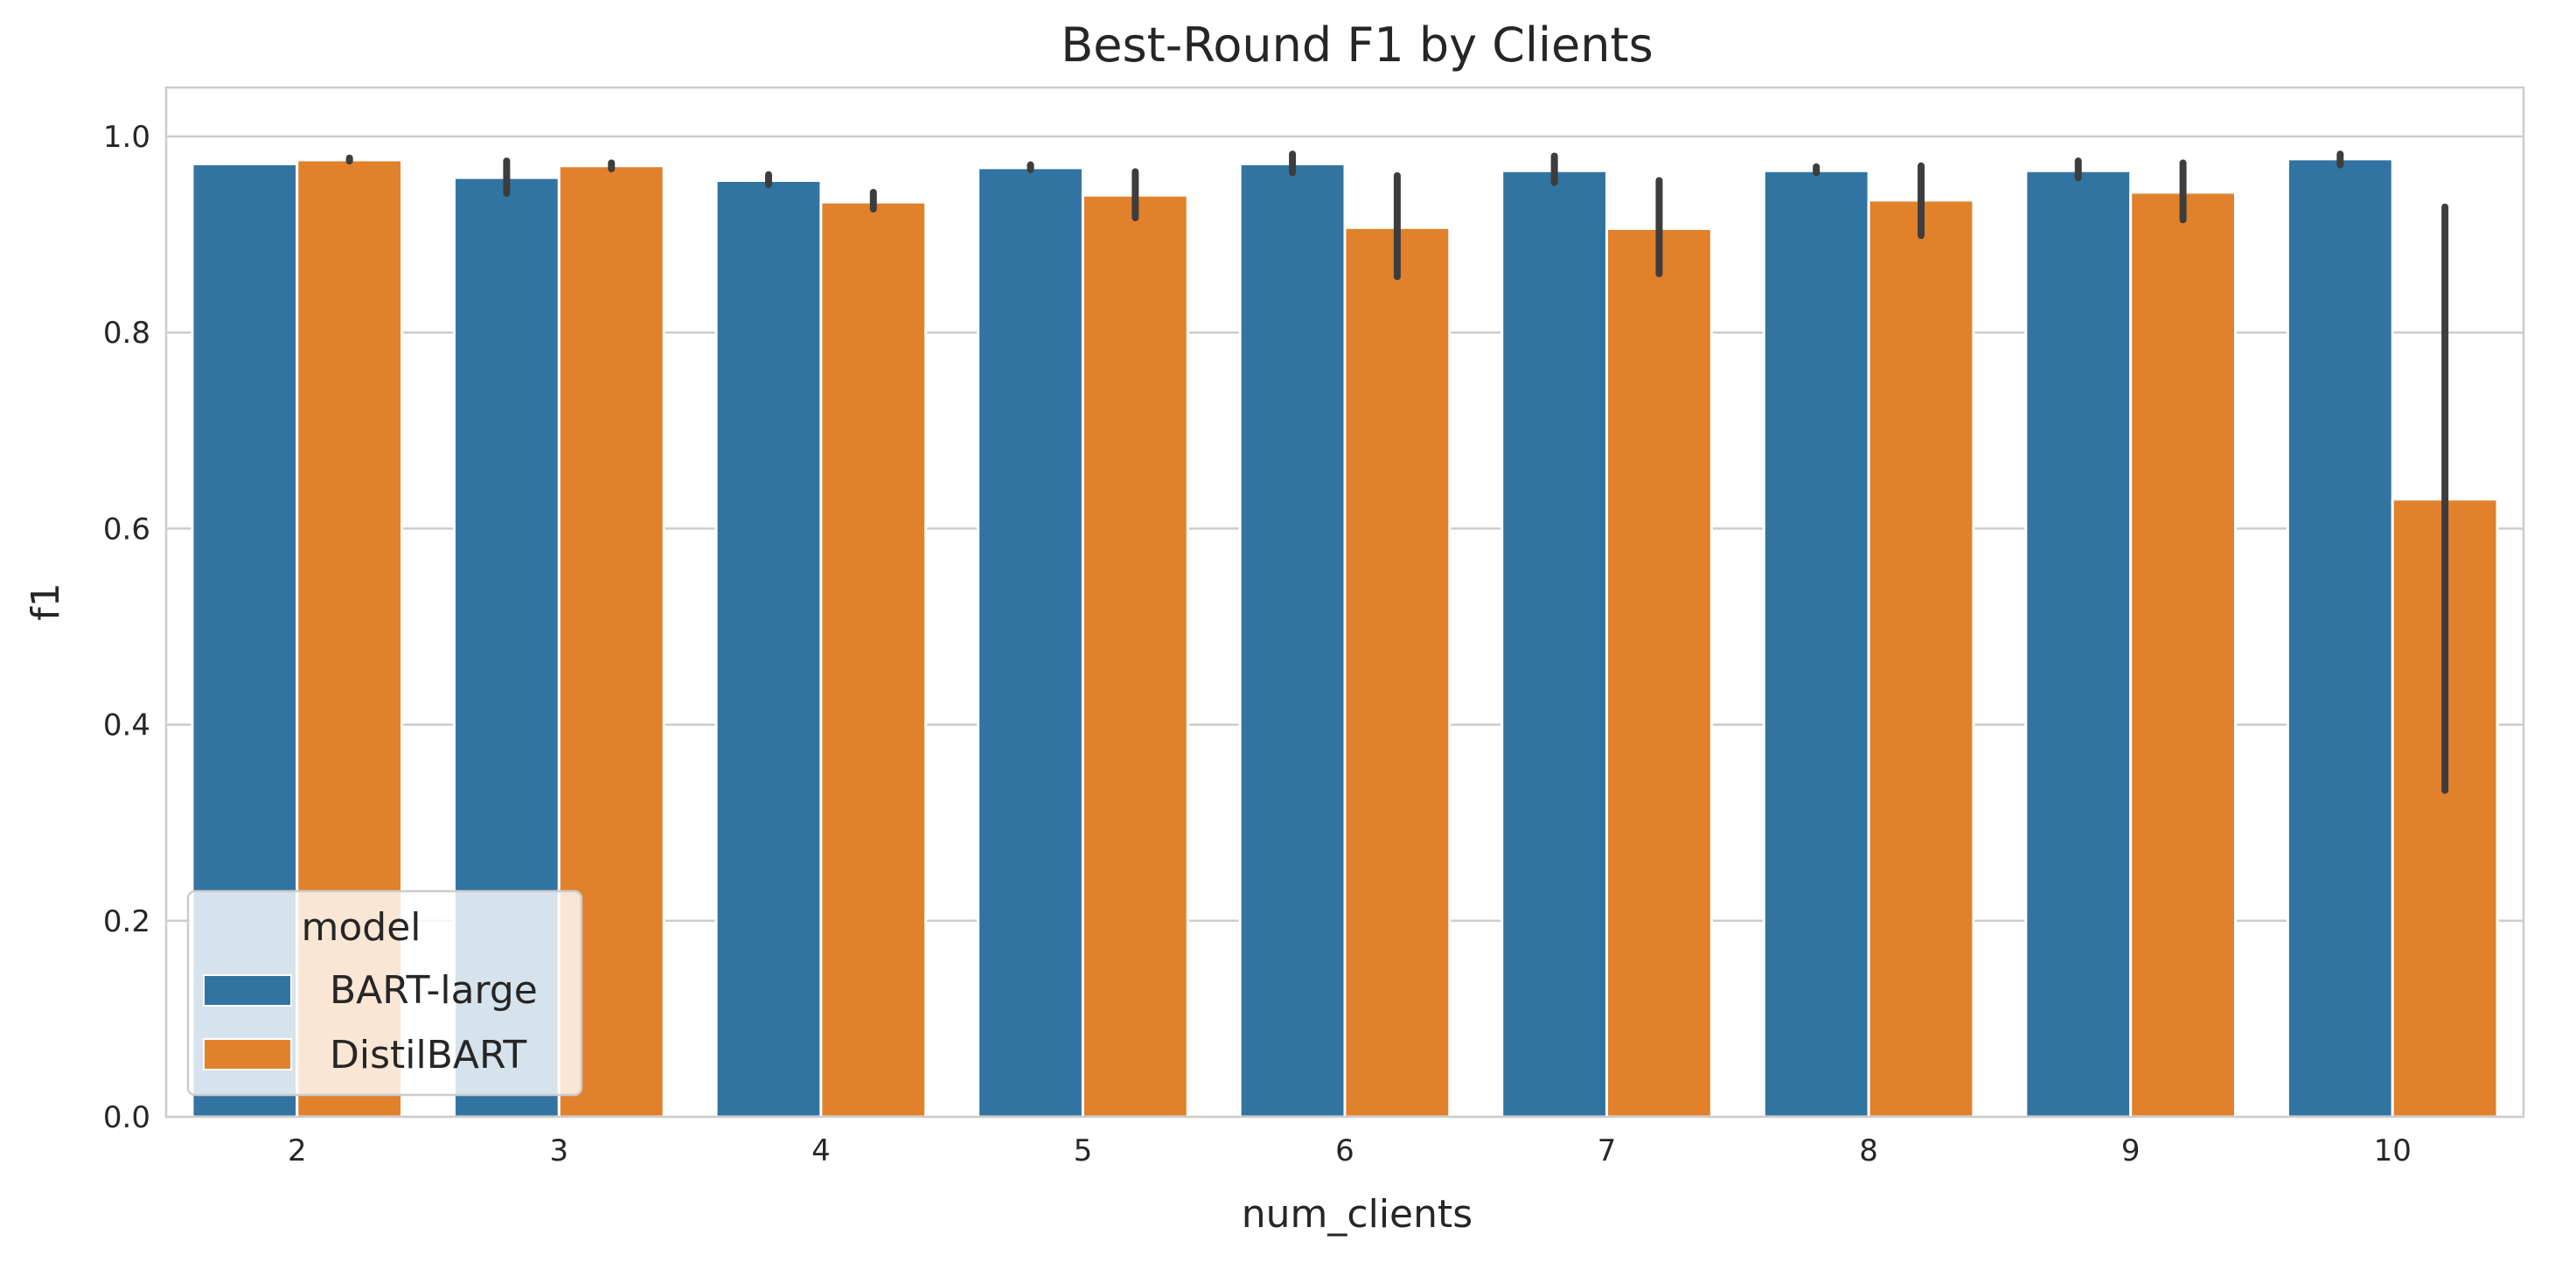 This screenshot has height=1269, width=2576. What do you see at coordinates (1083, 1150) in the screenshot?
I see `x-tick-label: 5` at bounding box center [1083, 1150].